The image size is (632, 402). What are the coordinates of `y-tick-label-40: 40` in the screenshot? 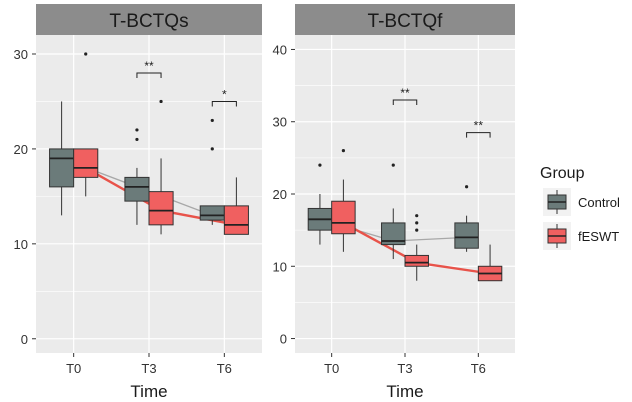 It's located at (280, 49).